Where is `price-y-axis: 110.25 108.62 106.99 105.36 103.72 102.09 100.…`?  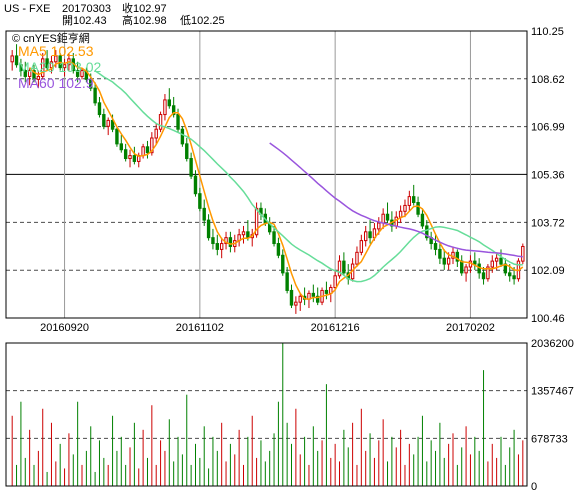 price-y-axis: 110.25 108.62 106.99 105.36 103.72 102.09 100.… is located at coordinates (548, 175).